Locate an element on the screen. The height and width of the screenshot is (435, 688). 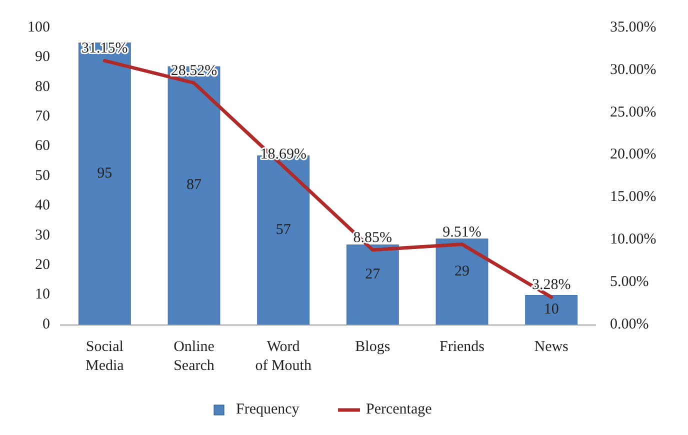
data-label: 10 is located at coordinates (551, 310).